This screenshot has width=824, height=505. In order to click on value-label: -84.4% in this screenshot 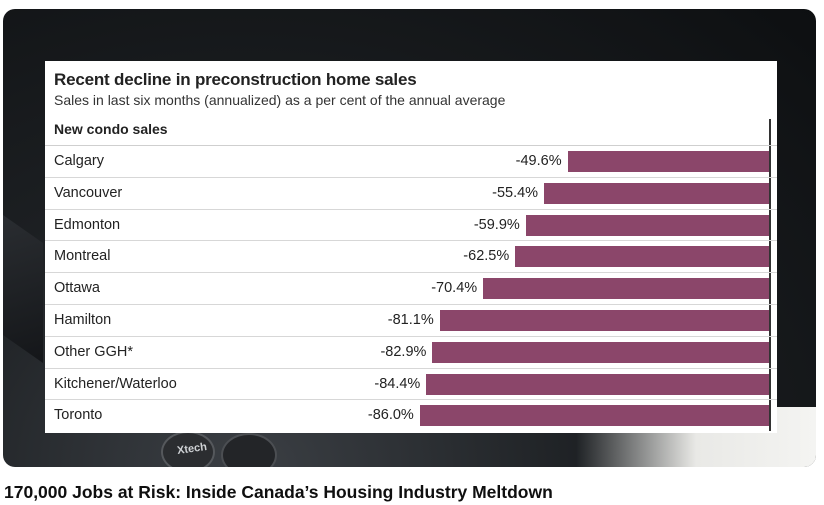, I will do `click(397, 383)`.